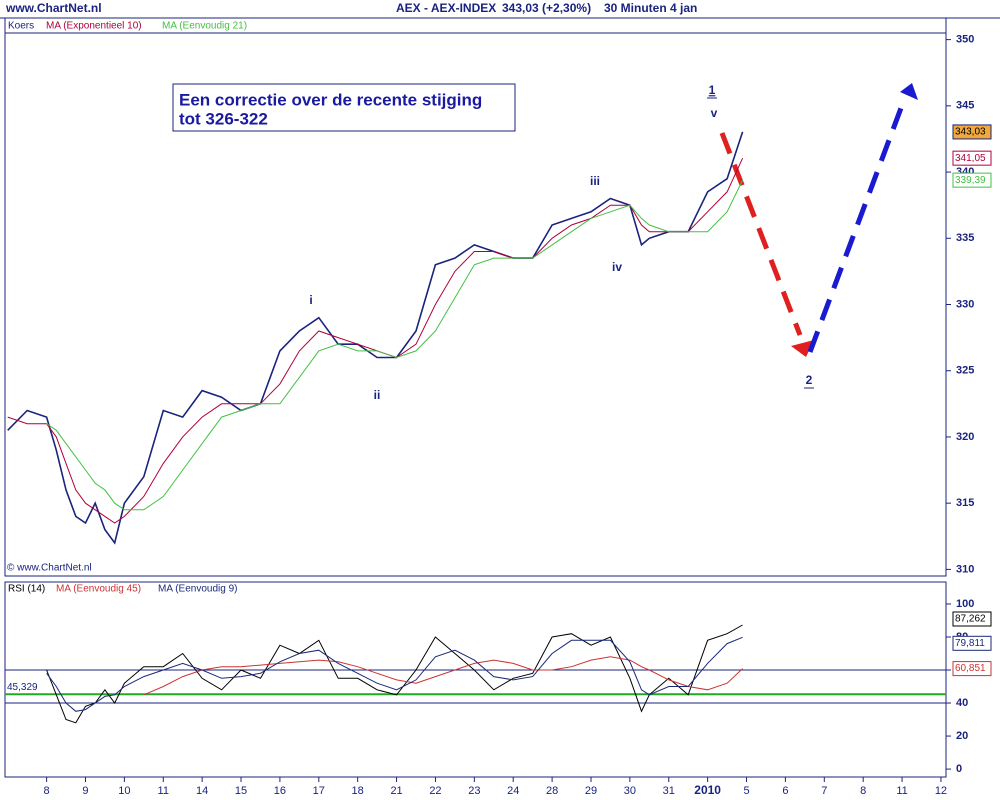  I want to click on x-tick-label: 7, so click(824, 791).